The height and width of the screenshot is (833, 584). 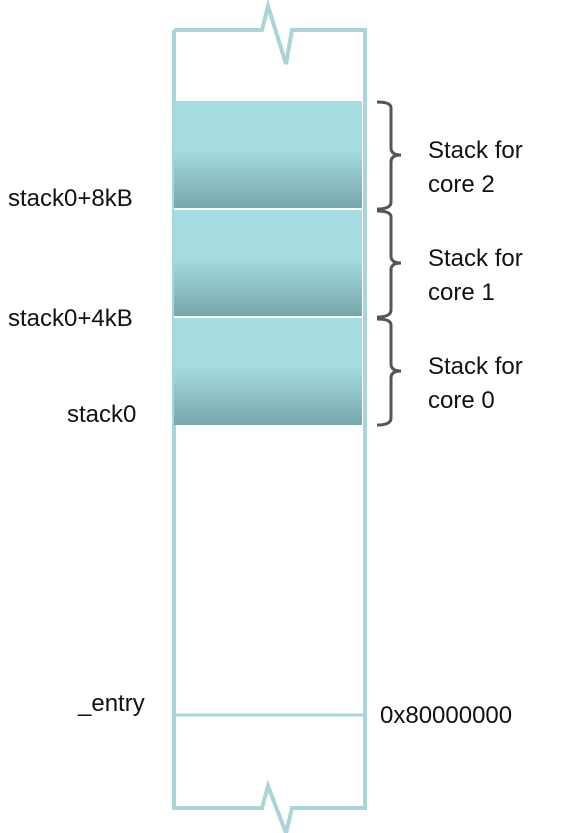 I want to click on memory-column-bottom-outline, so click(x=269, y=774).